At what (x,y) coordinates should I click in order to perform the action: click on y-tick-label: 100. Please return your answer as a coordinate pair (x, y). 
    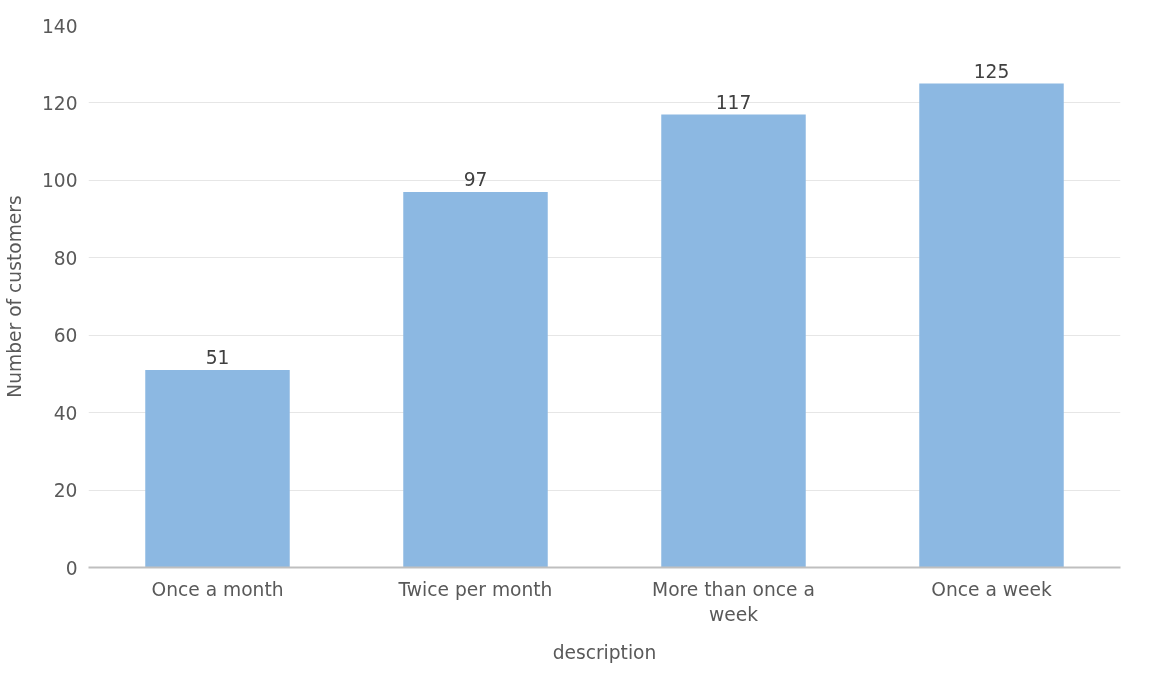
    Looking at the image, I should click on (59, 181).